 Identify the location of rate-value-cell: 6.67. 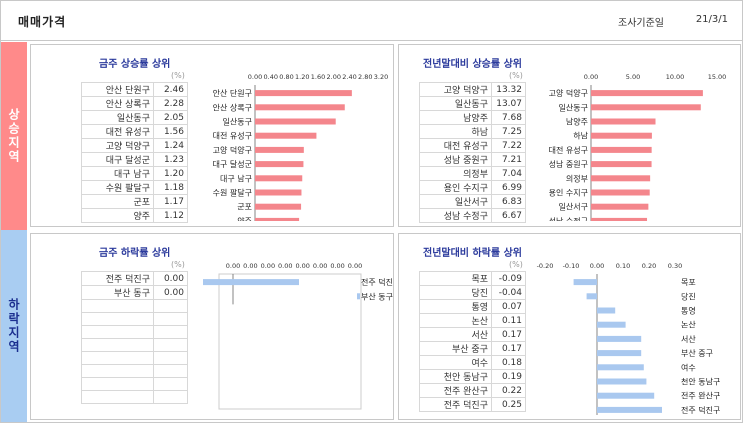
(508, 215).